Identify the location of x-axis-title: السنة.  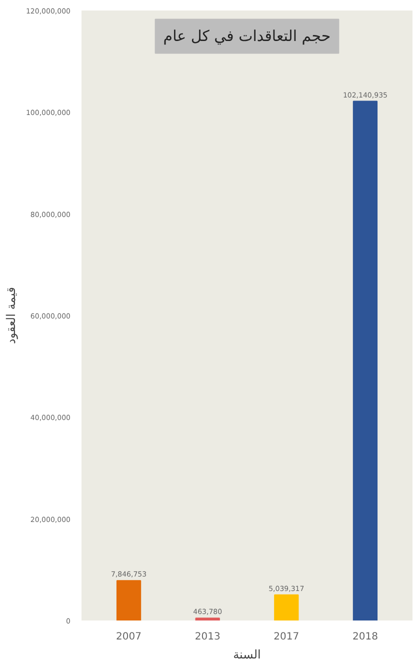
(247, 655).